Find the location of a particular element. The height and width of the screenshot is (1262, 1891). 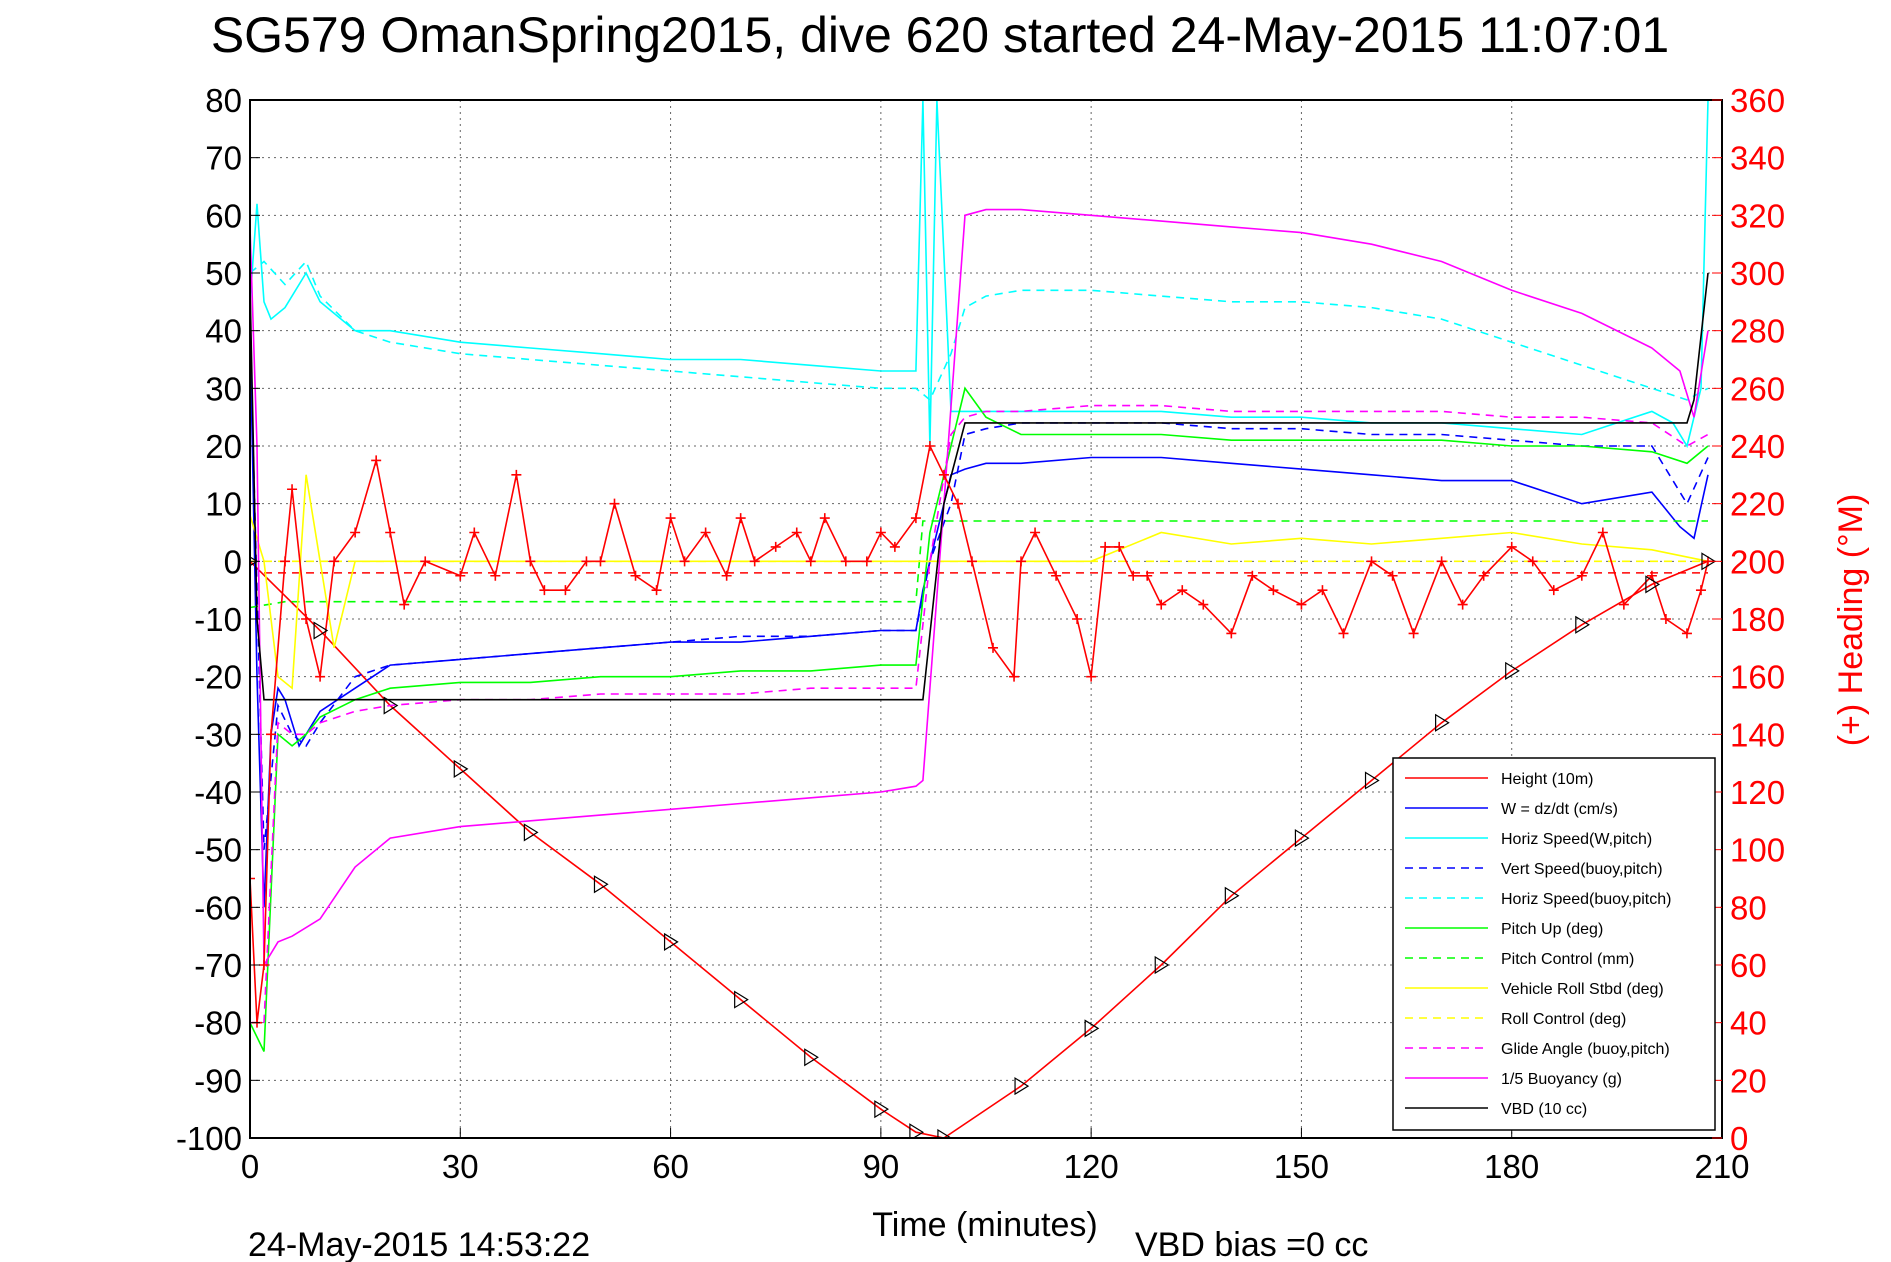

legend-entry: W = dz/dt (cm/s) is located at coordinates (1559, 809).